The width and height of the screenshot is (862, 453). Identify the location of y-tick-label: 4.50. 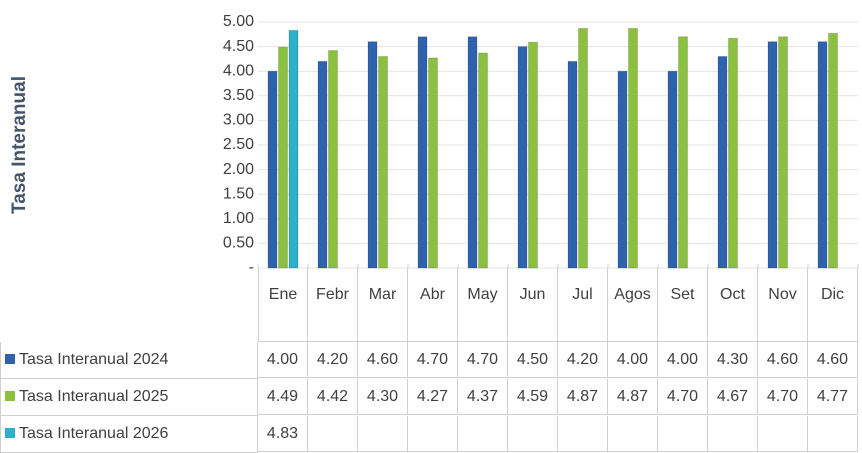
(238, 46).